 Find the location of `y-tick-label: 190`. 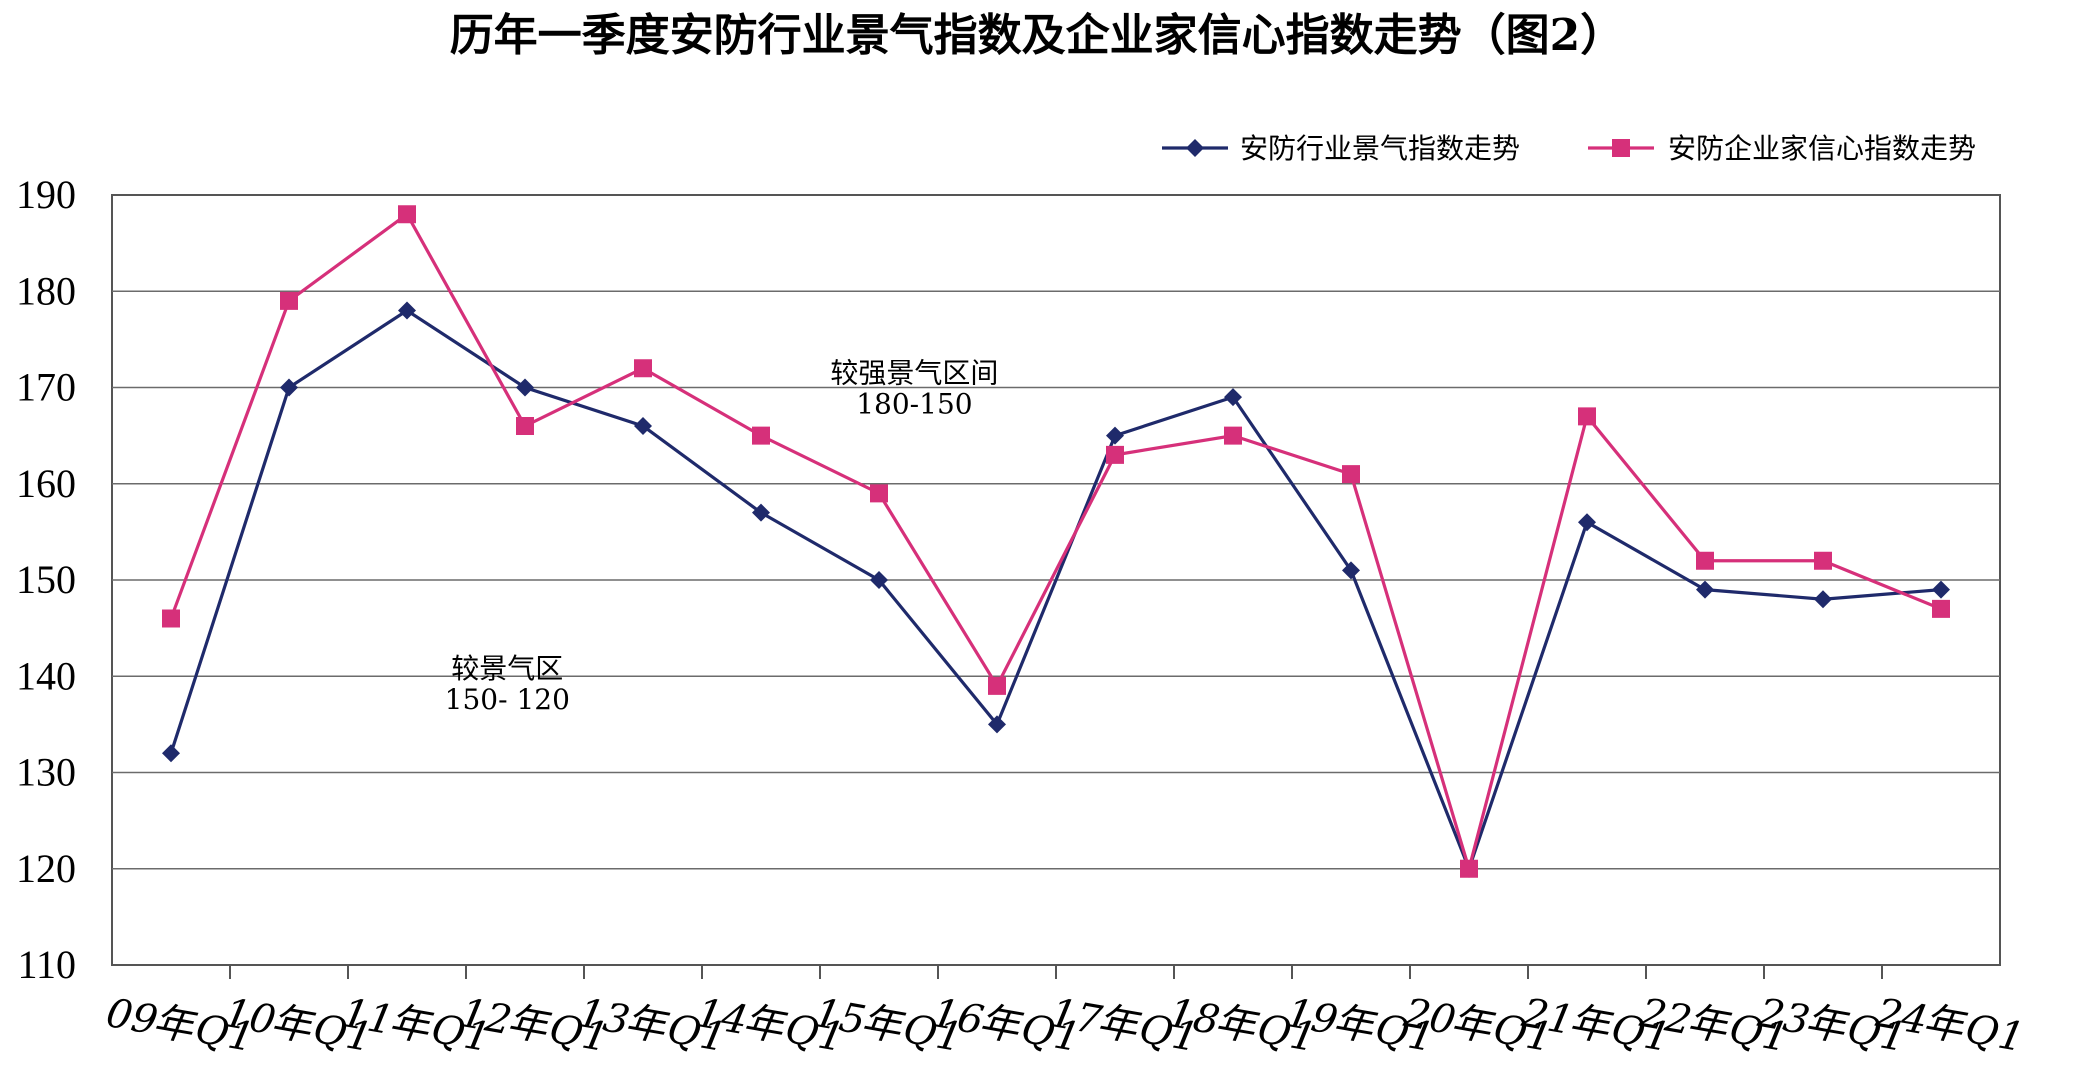

y-tick-label: 190 is located at coordinates (46, 194).